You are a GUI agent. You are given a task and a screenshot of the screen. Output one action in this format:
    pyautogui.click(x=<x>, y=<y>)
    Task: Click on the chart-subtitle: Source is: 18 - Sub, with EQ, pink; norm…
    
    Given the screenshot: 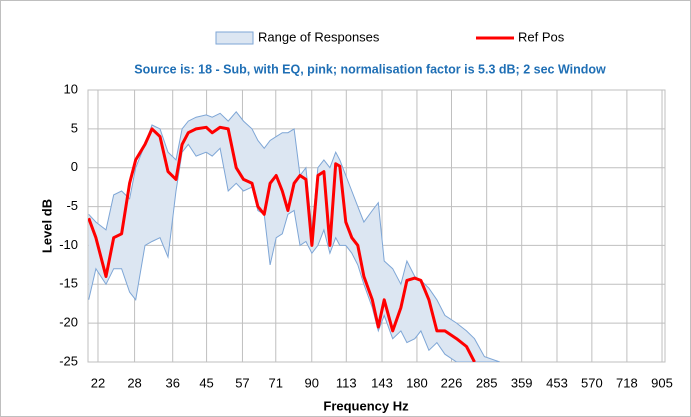 What is the action you would take?
    pyautogui.click(x=370, y=69)
    